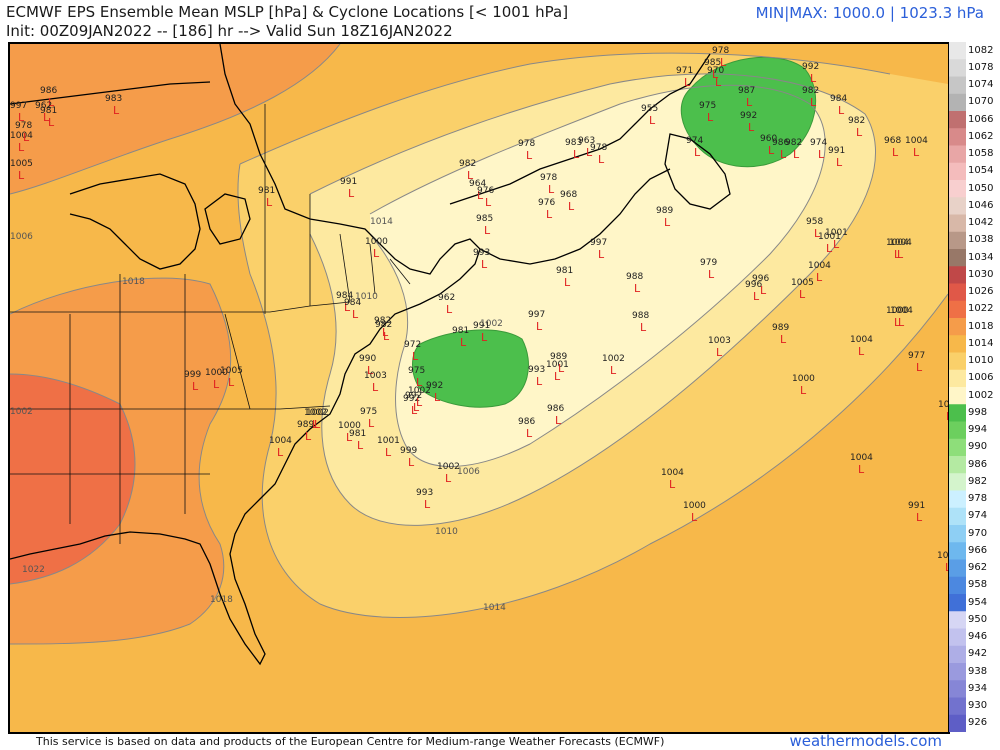 The height and width of the screenshot is (750, 1000). I want to click on cyclone-pressure-label: 960, so click(768, 139).